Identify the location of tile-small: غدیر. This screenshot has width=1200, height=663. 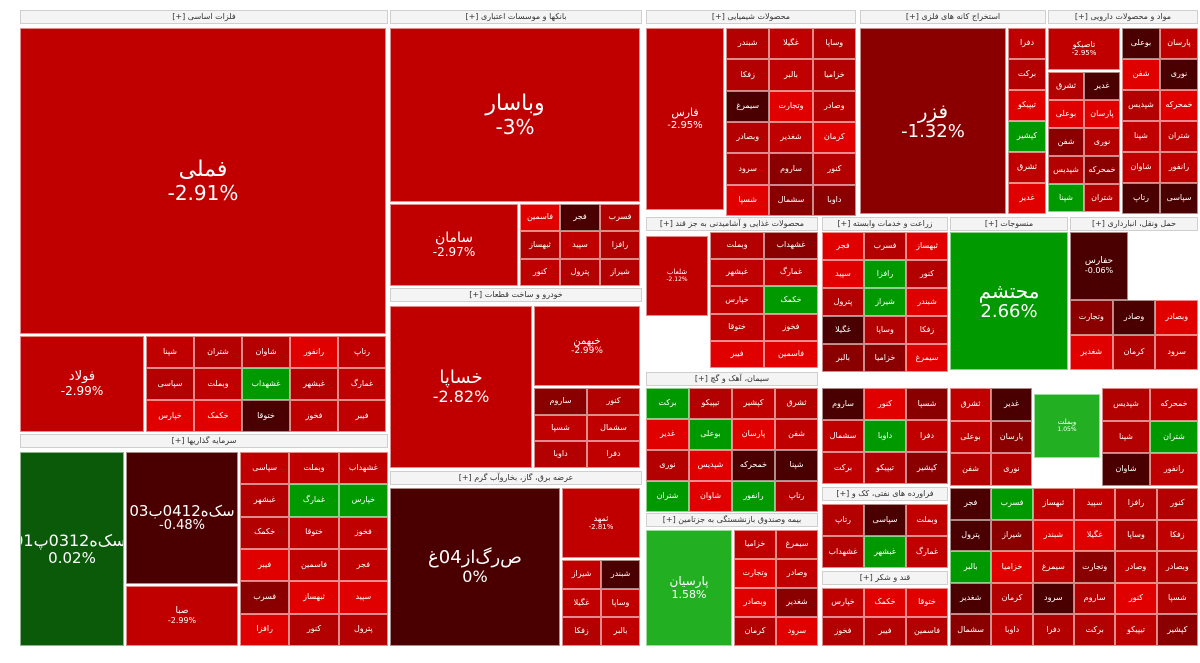
(1027, 198).